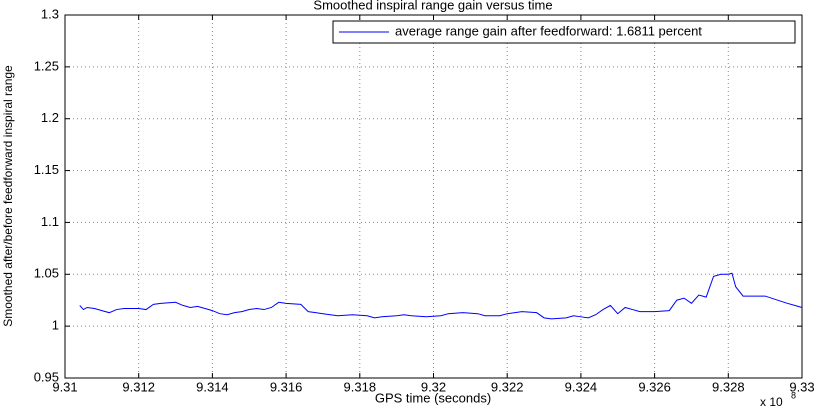 The image size is (817, 408). What do you see at coordinates (801, 386) in the screenshot?
I see `x-tick-label: 9.33` at bounding box center [801, 386].